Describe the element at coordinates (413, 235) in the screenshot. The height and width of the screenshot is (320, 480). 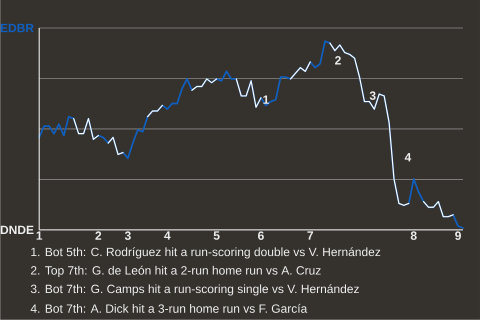
I see `x-tick-label: 8` at that location.